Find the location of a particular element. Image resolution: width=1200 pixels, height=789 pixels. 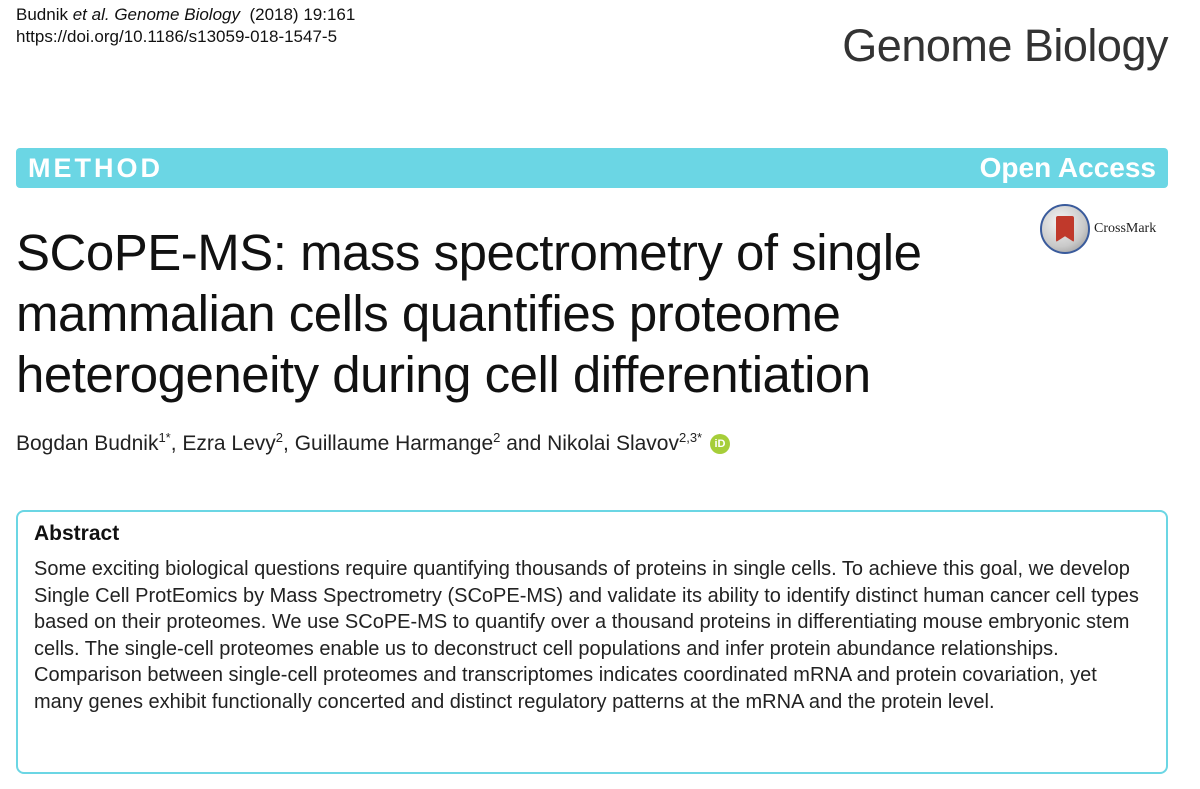

crossmark-button: CrossMark is located at coordinates (1098, 229).